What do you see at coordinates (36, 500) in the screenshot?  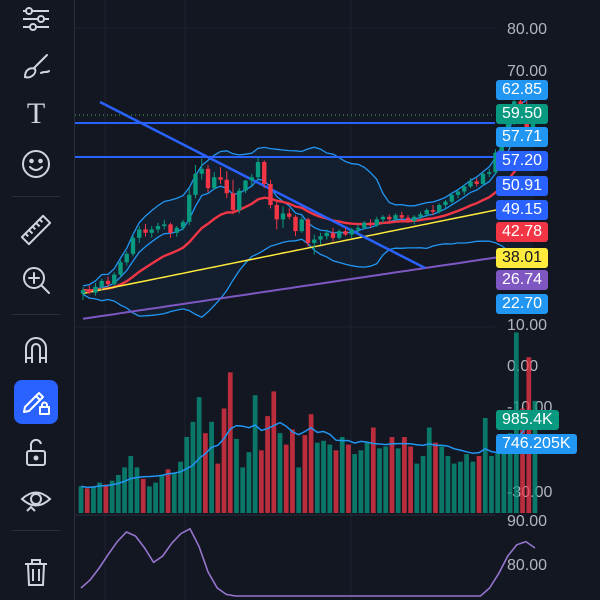 I see `eye-tool` at bounding box center [36, 500].